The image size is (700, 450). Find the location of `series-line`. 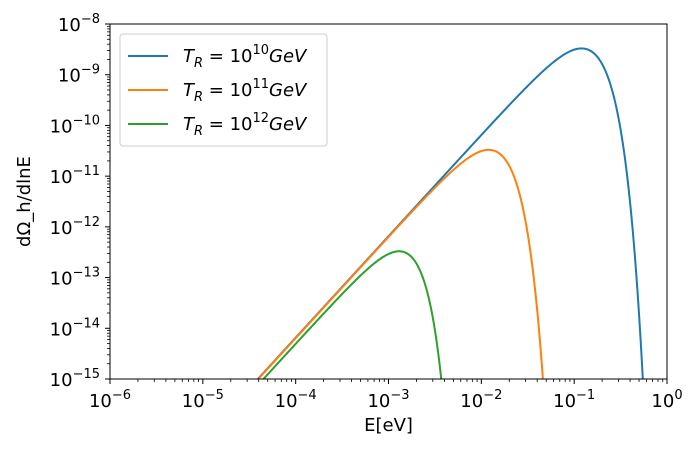

series-line is located at coordinates (352, 314).